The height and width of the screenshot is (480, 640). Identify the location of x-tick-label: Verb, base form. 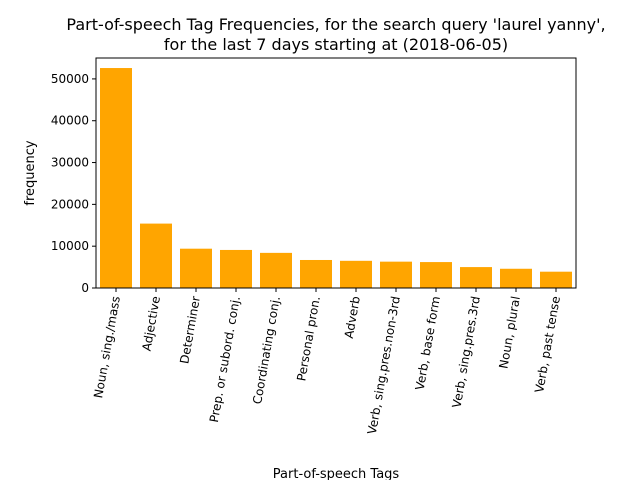
(428, 343).